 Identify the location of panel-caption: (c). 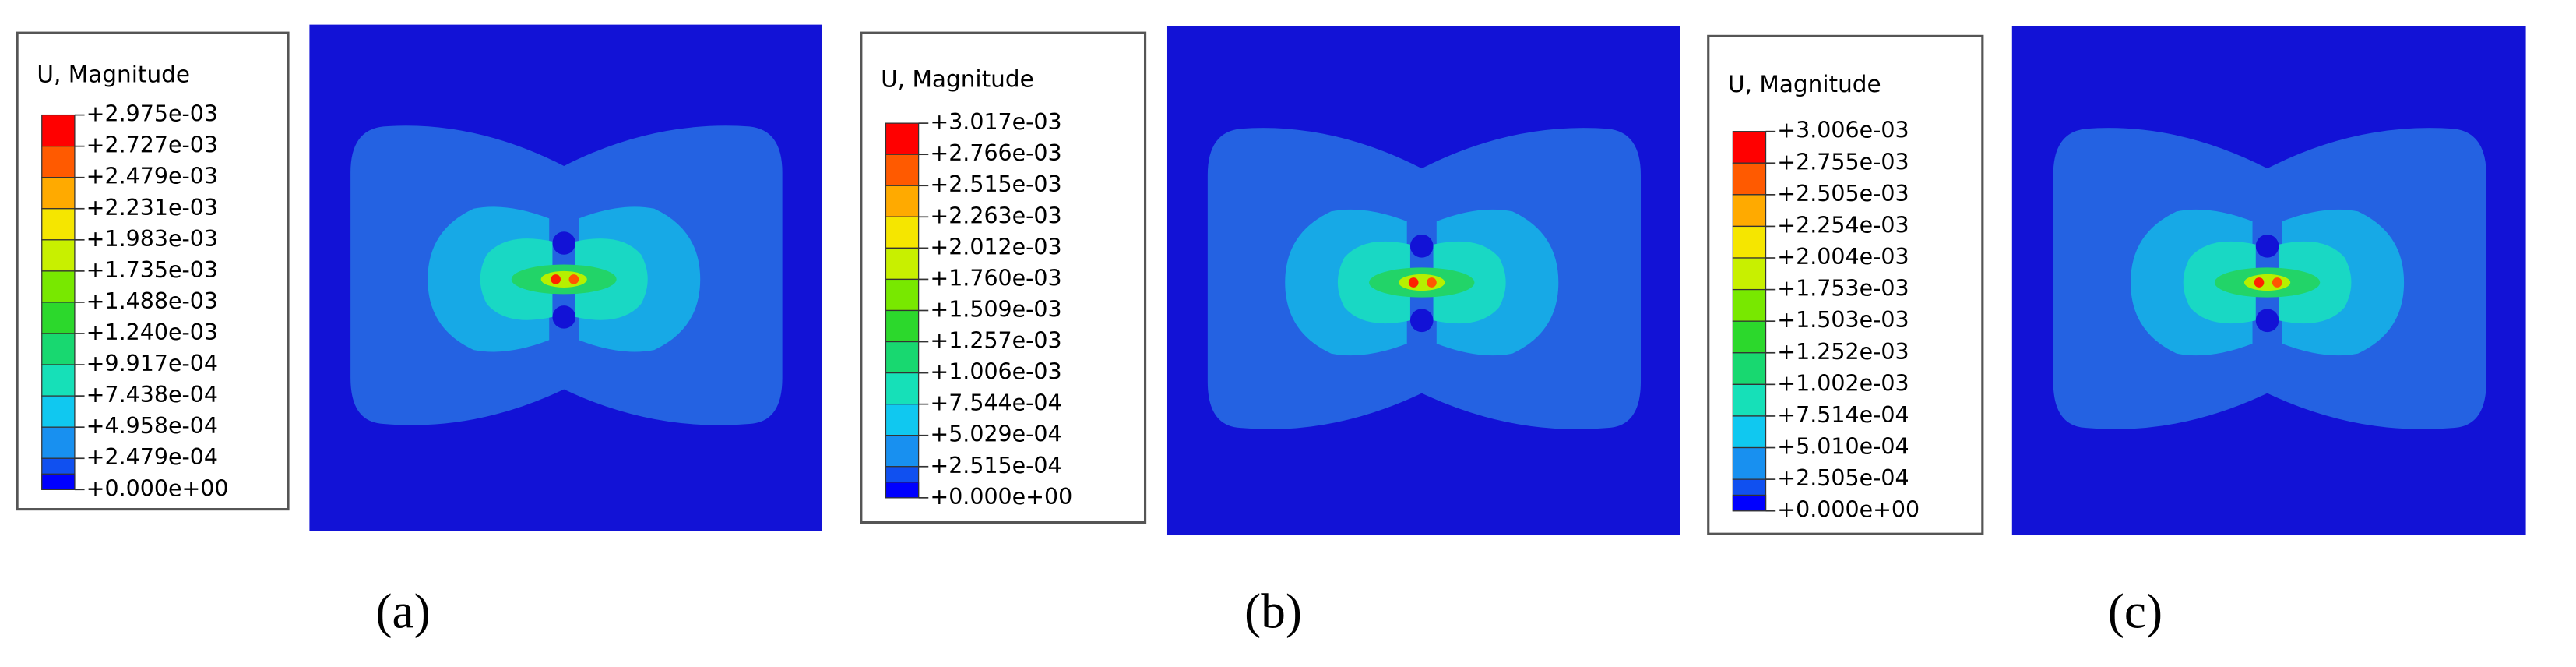
(2135, 611).